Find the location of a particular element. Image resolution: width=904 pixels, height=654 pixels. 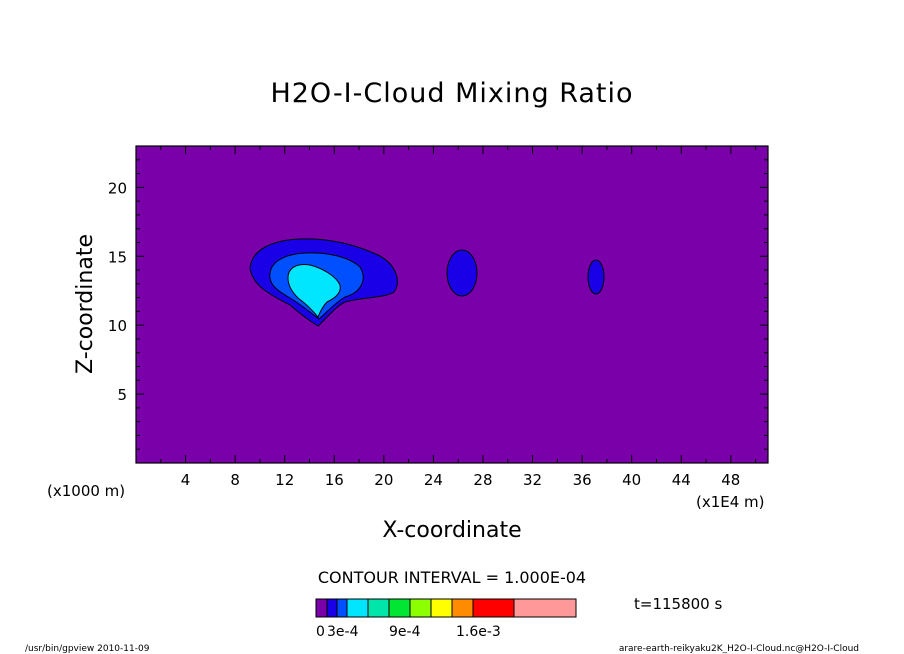

y-tick-label: 20 is located at coordinates (117, 188).